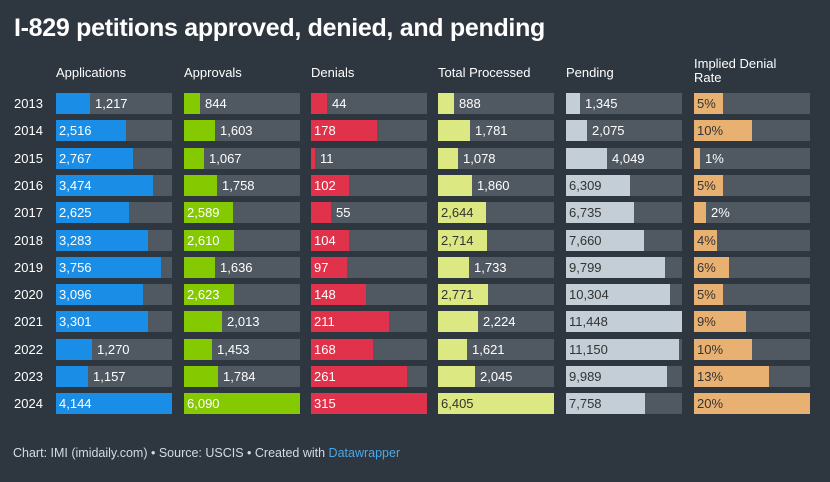 The image size is (830, 482). I want to click on bar-track-pending: 2,075, so click(624, 131).